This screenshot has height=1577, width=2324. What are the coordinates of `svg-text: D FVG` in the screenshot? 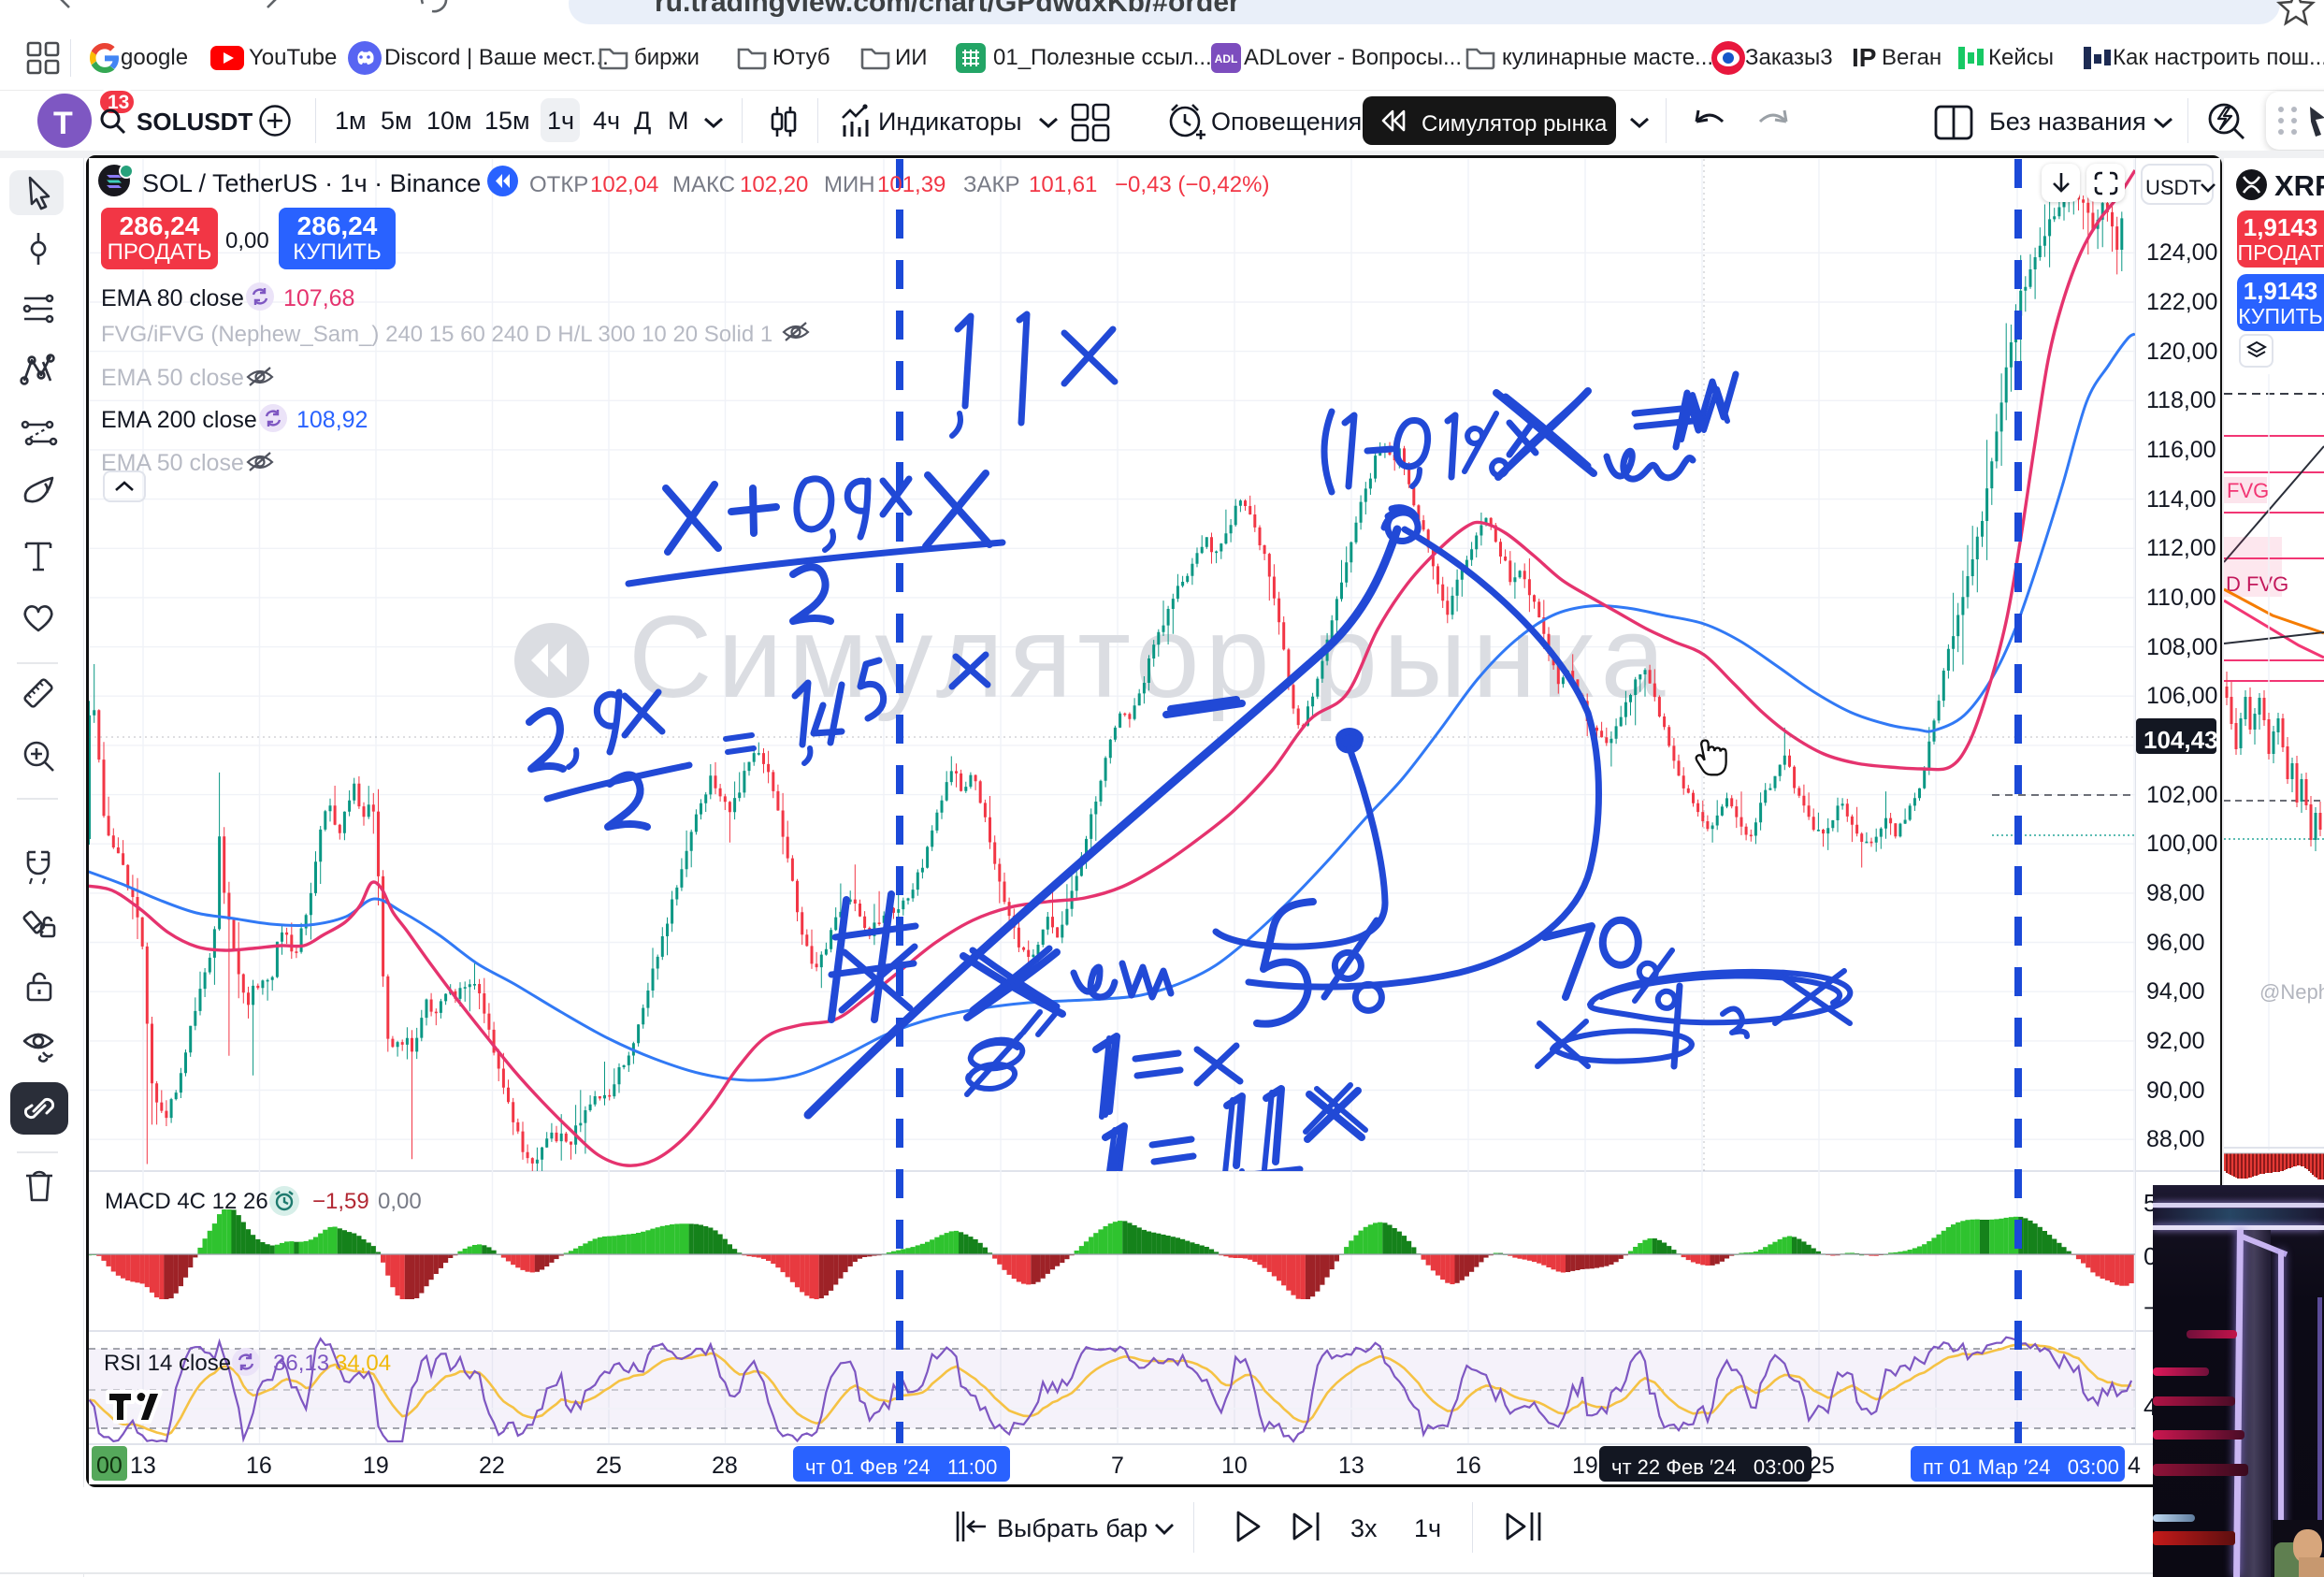 It's located at (2257, 584).